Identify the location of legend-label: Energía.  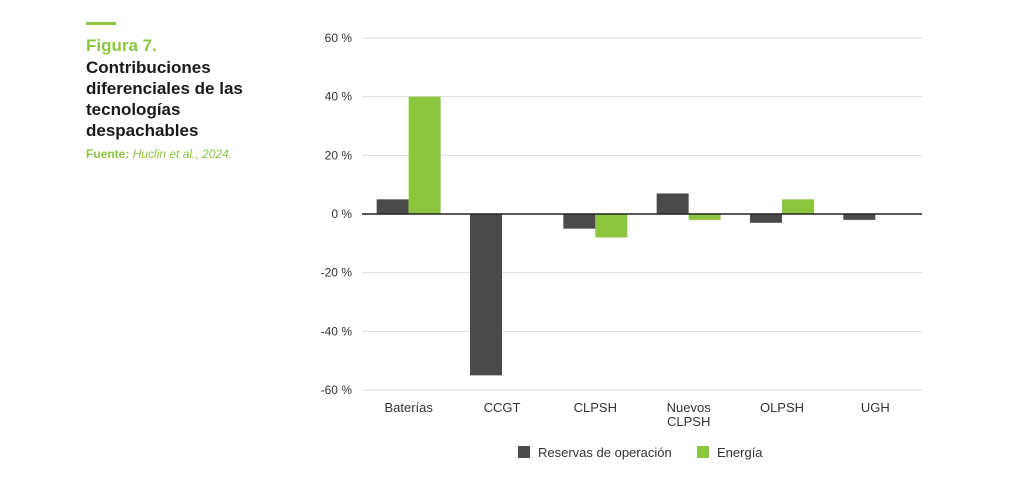
(740, 452).